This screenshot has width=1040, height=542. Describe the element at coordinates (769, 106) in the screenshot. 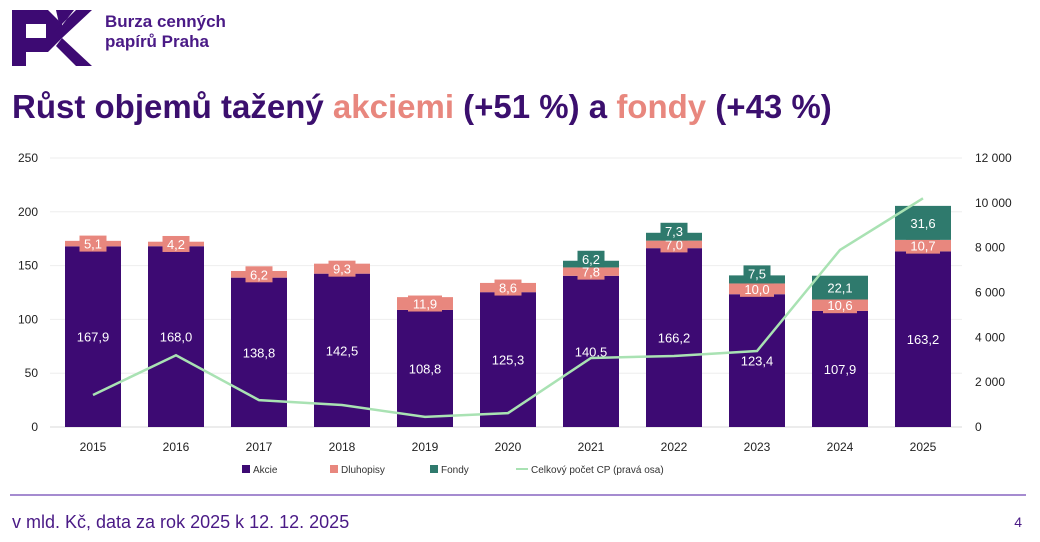

I see `title-part: (+43 %)` at that location.